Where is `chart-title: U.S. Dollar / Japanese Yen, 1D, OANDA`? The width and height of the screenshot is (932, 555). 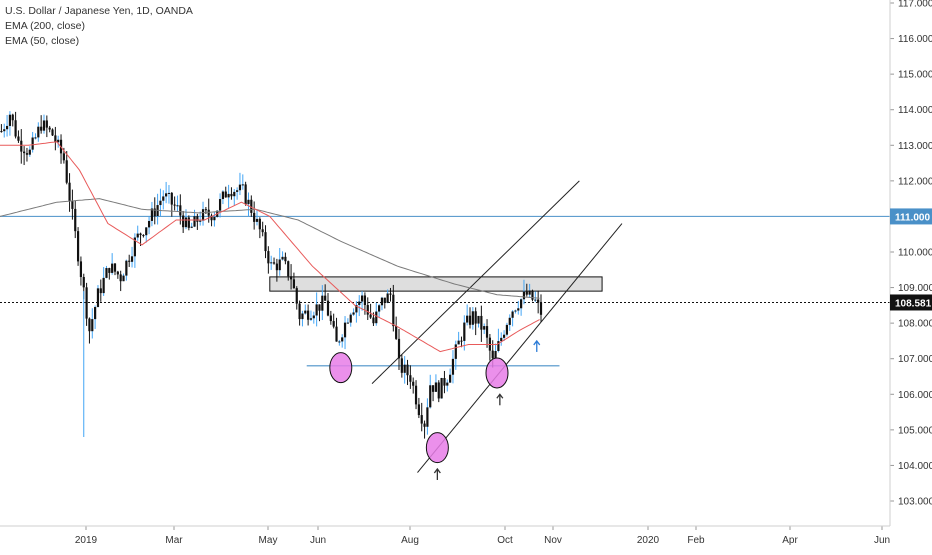
chart-title: U.S. Dollar / Japanese Yen, 1D, OANDA is located at coordinates (99, 11).